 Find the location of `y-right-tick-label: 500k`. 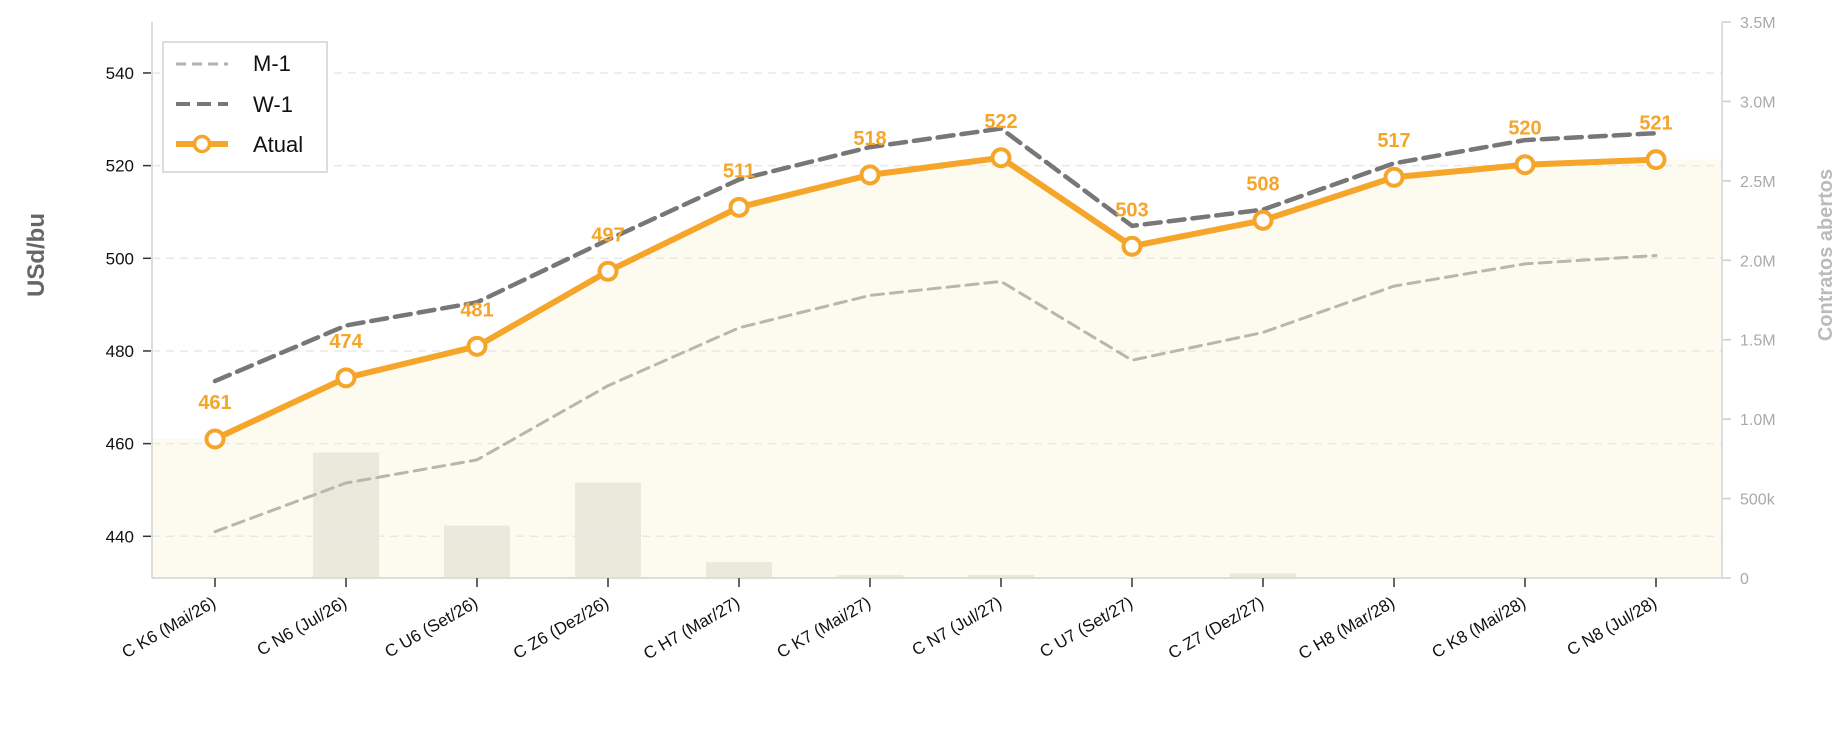

y-right-tick-label: 500k is located at coordinates (1758, 500).